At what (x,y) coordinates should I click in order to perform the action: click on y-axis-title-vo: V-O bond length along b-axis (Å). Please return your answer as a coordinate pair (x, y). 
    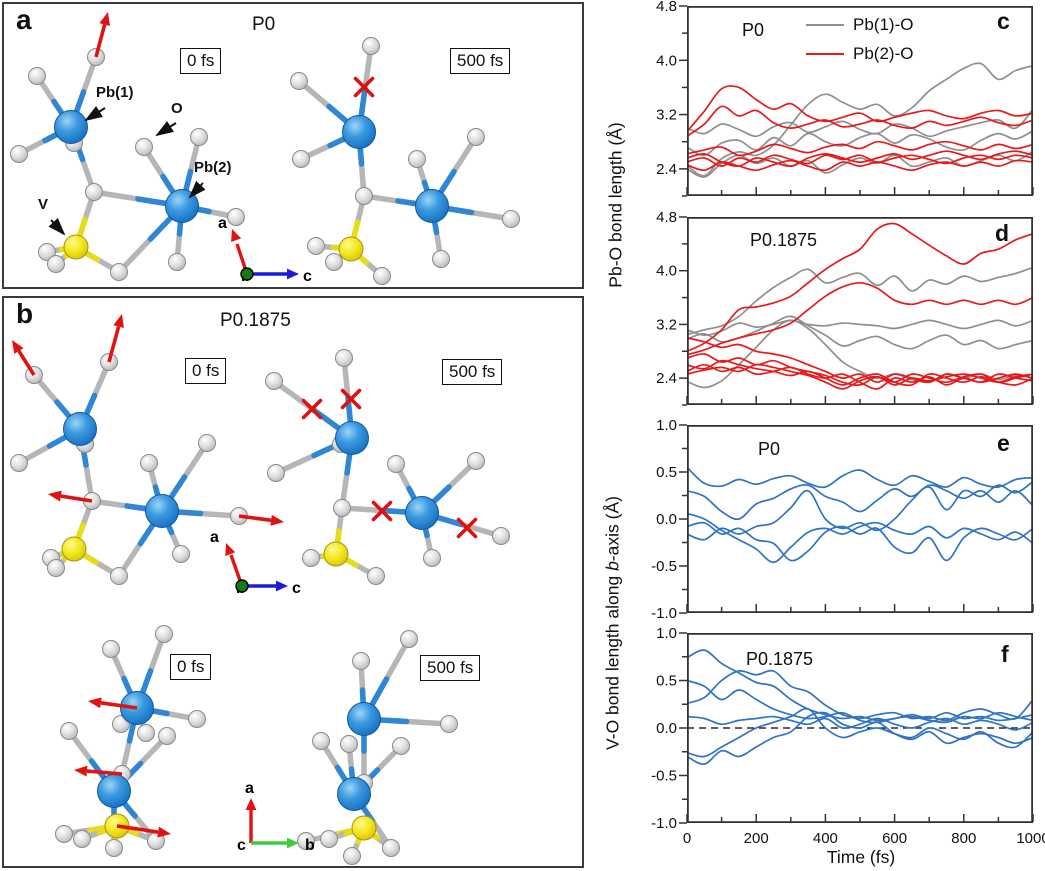
    Looking at the image, I should click on (612, 623).